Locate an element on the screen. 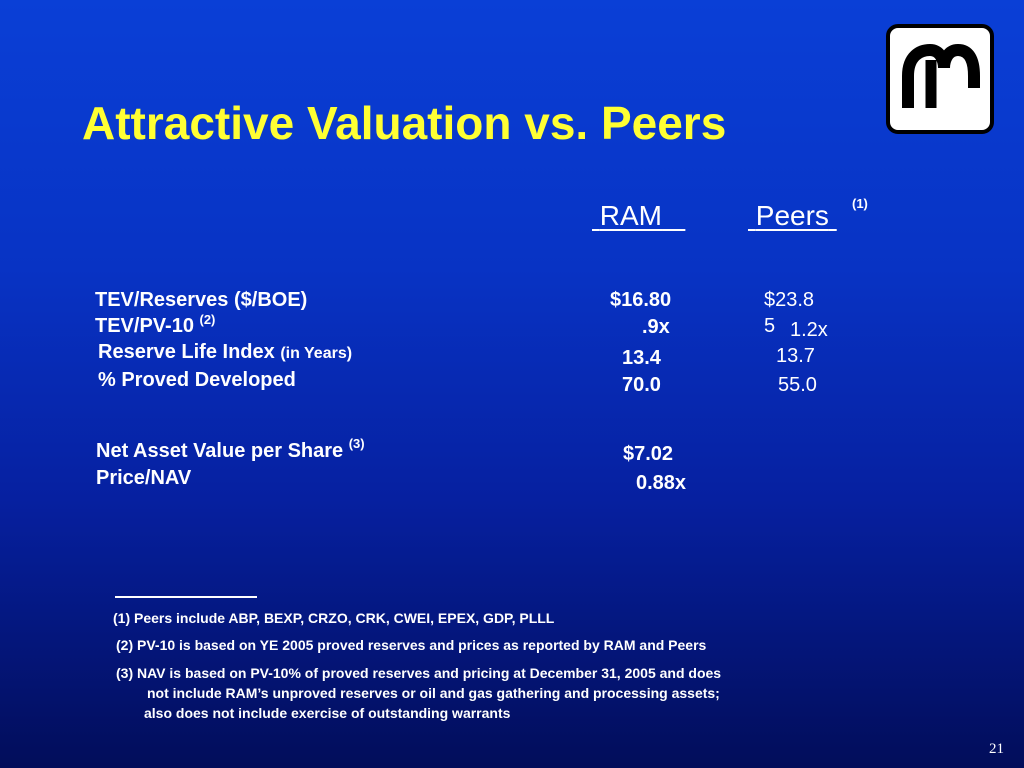  footnote-divider is located at coordinates (186, 597).